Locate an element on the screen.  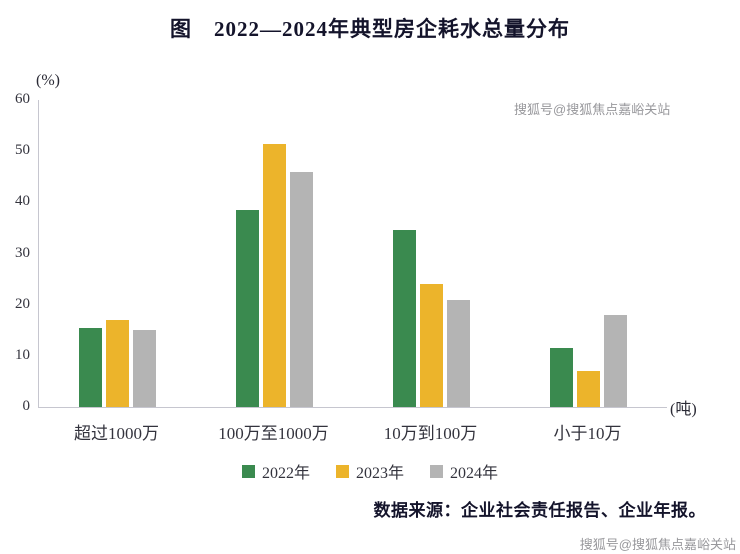
chart-title: 图 2022—2024年典型房企耗水总量分布 is located at coordinates (370, 29).